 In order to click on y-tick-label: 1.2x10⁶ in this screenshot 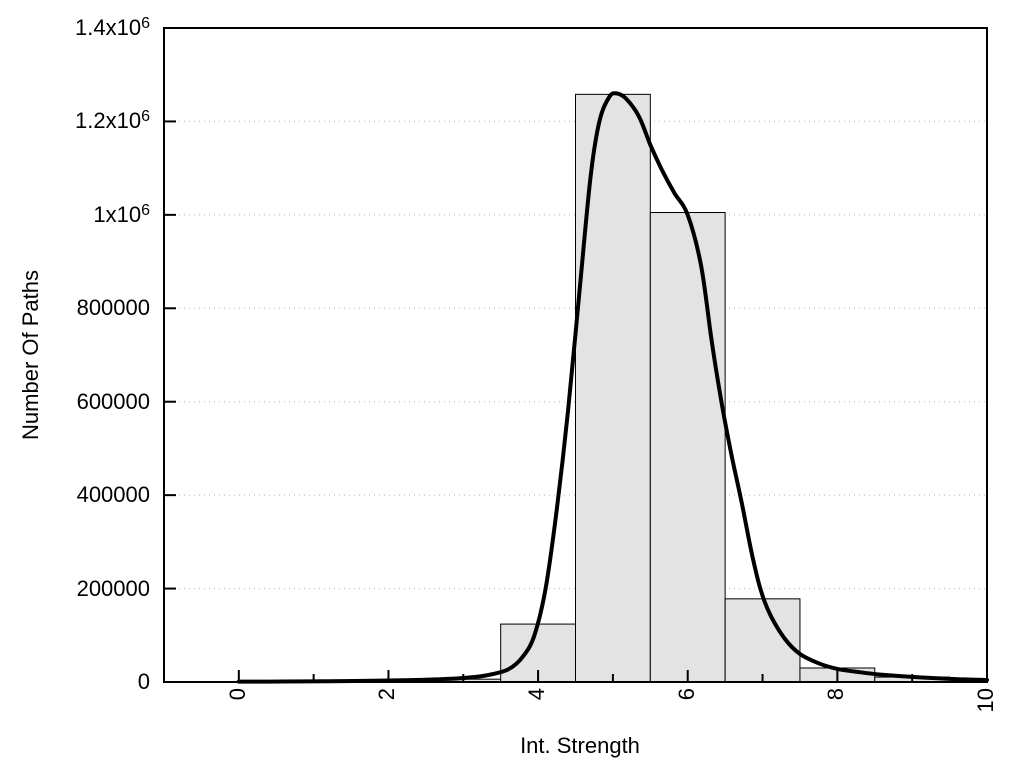, I will do `click(112, 122)`.